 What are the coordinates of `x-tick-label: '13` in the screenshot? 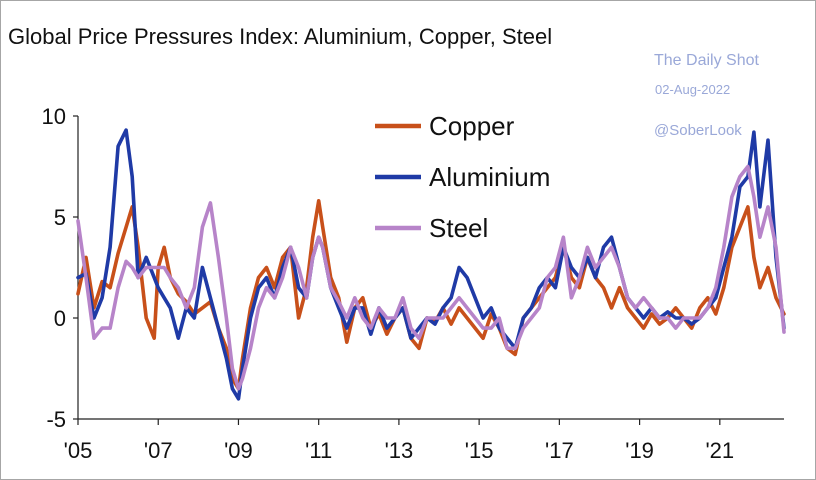 It's located at (399, 450).